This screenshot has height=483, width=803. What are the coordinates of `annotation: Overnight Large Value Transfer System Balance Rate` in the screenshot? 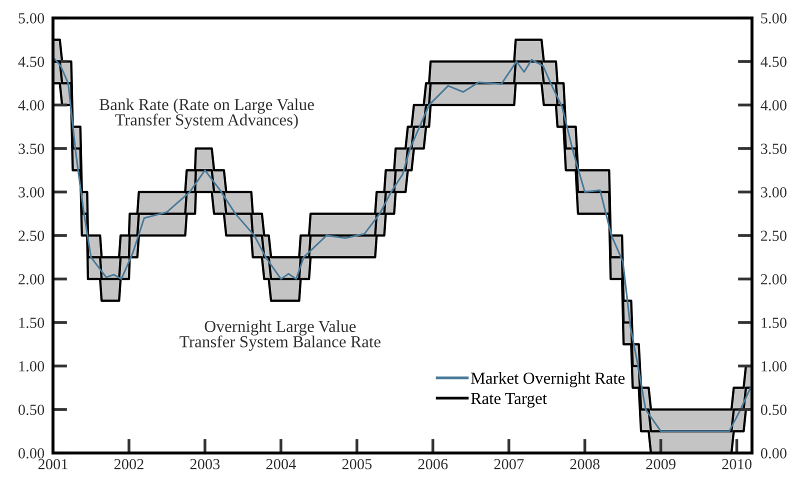 It's located at (280, 335).